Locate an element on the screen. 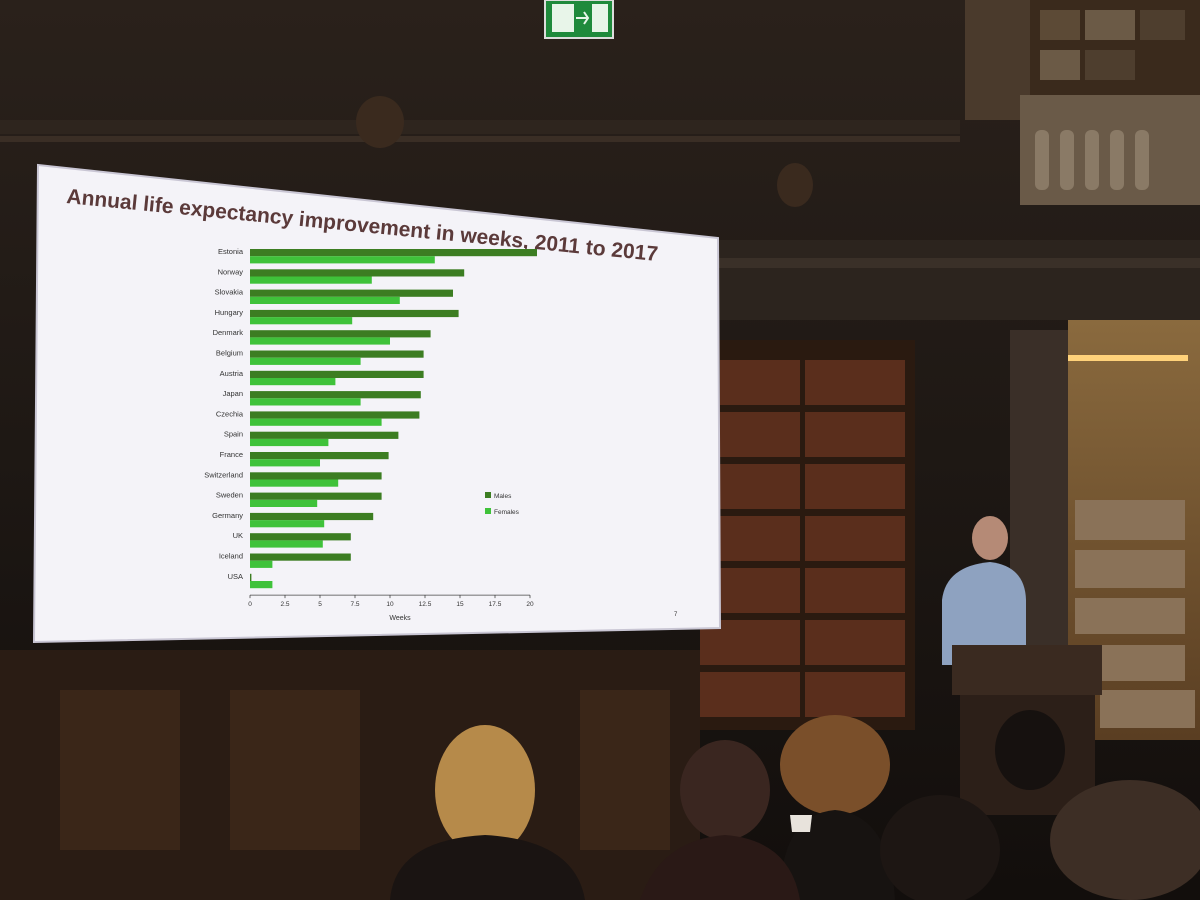  middle-bookshelf is located at coordinates (807, 535).